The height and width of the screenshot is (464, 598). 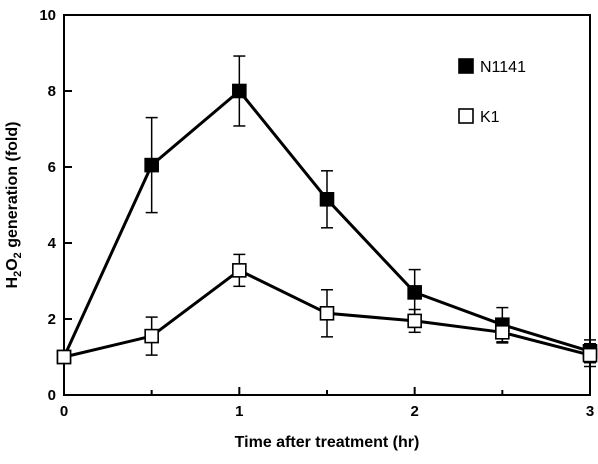 I want to click on x-tick-label: 2, so click(x=414, y=411).